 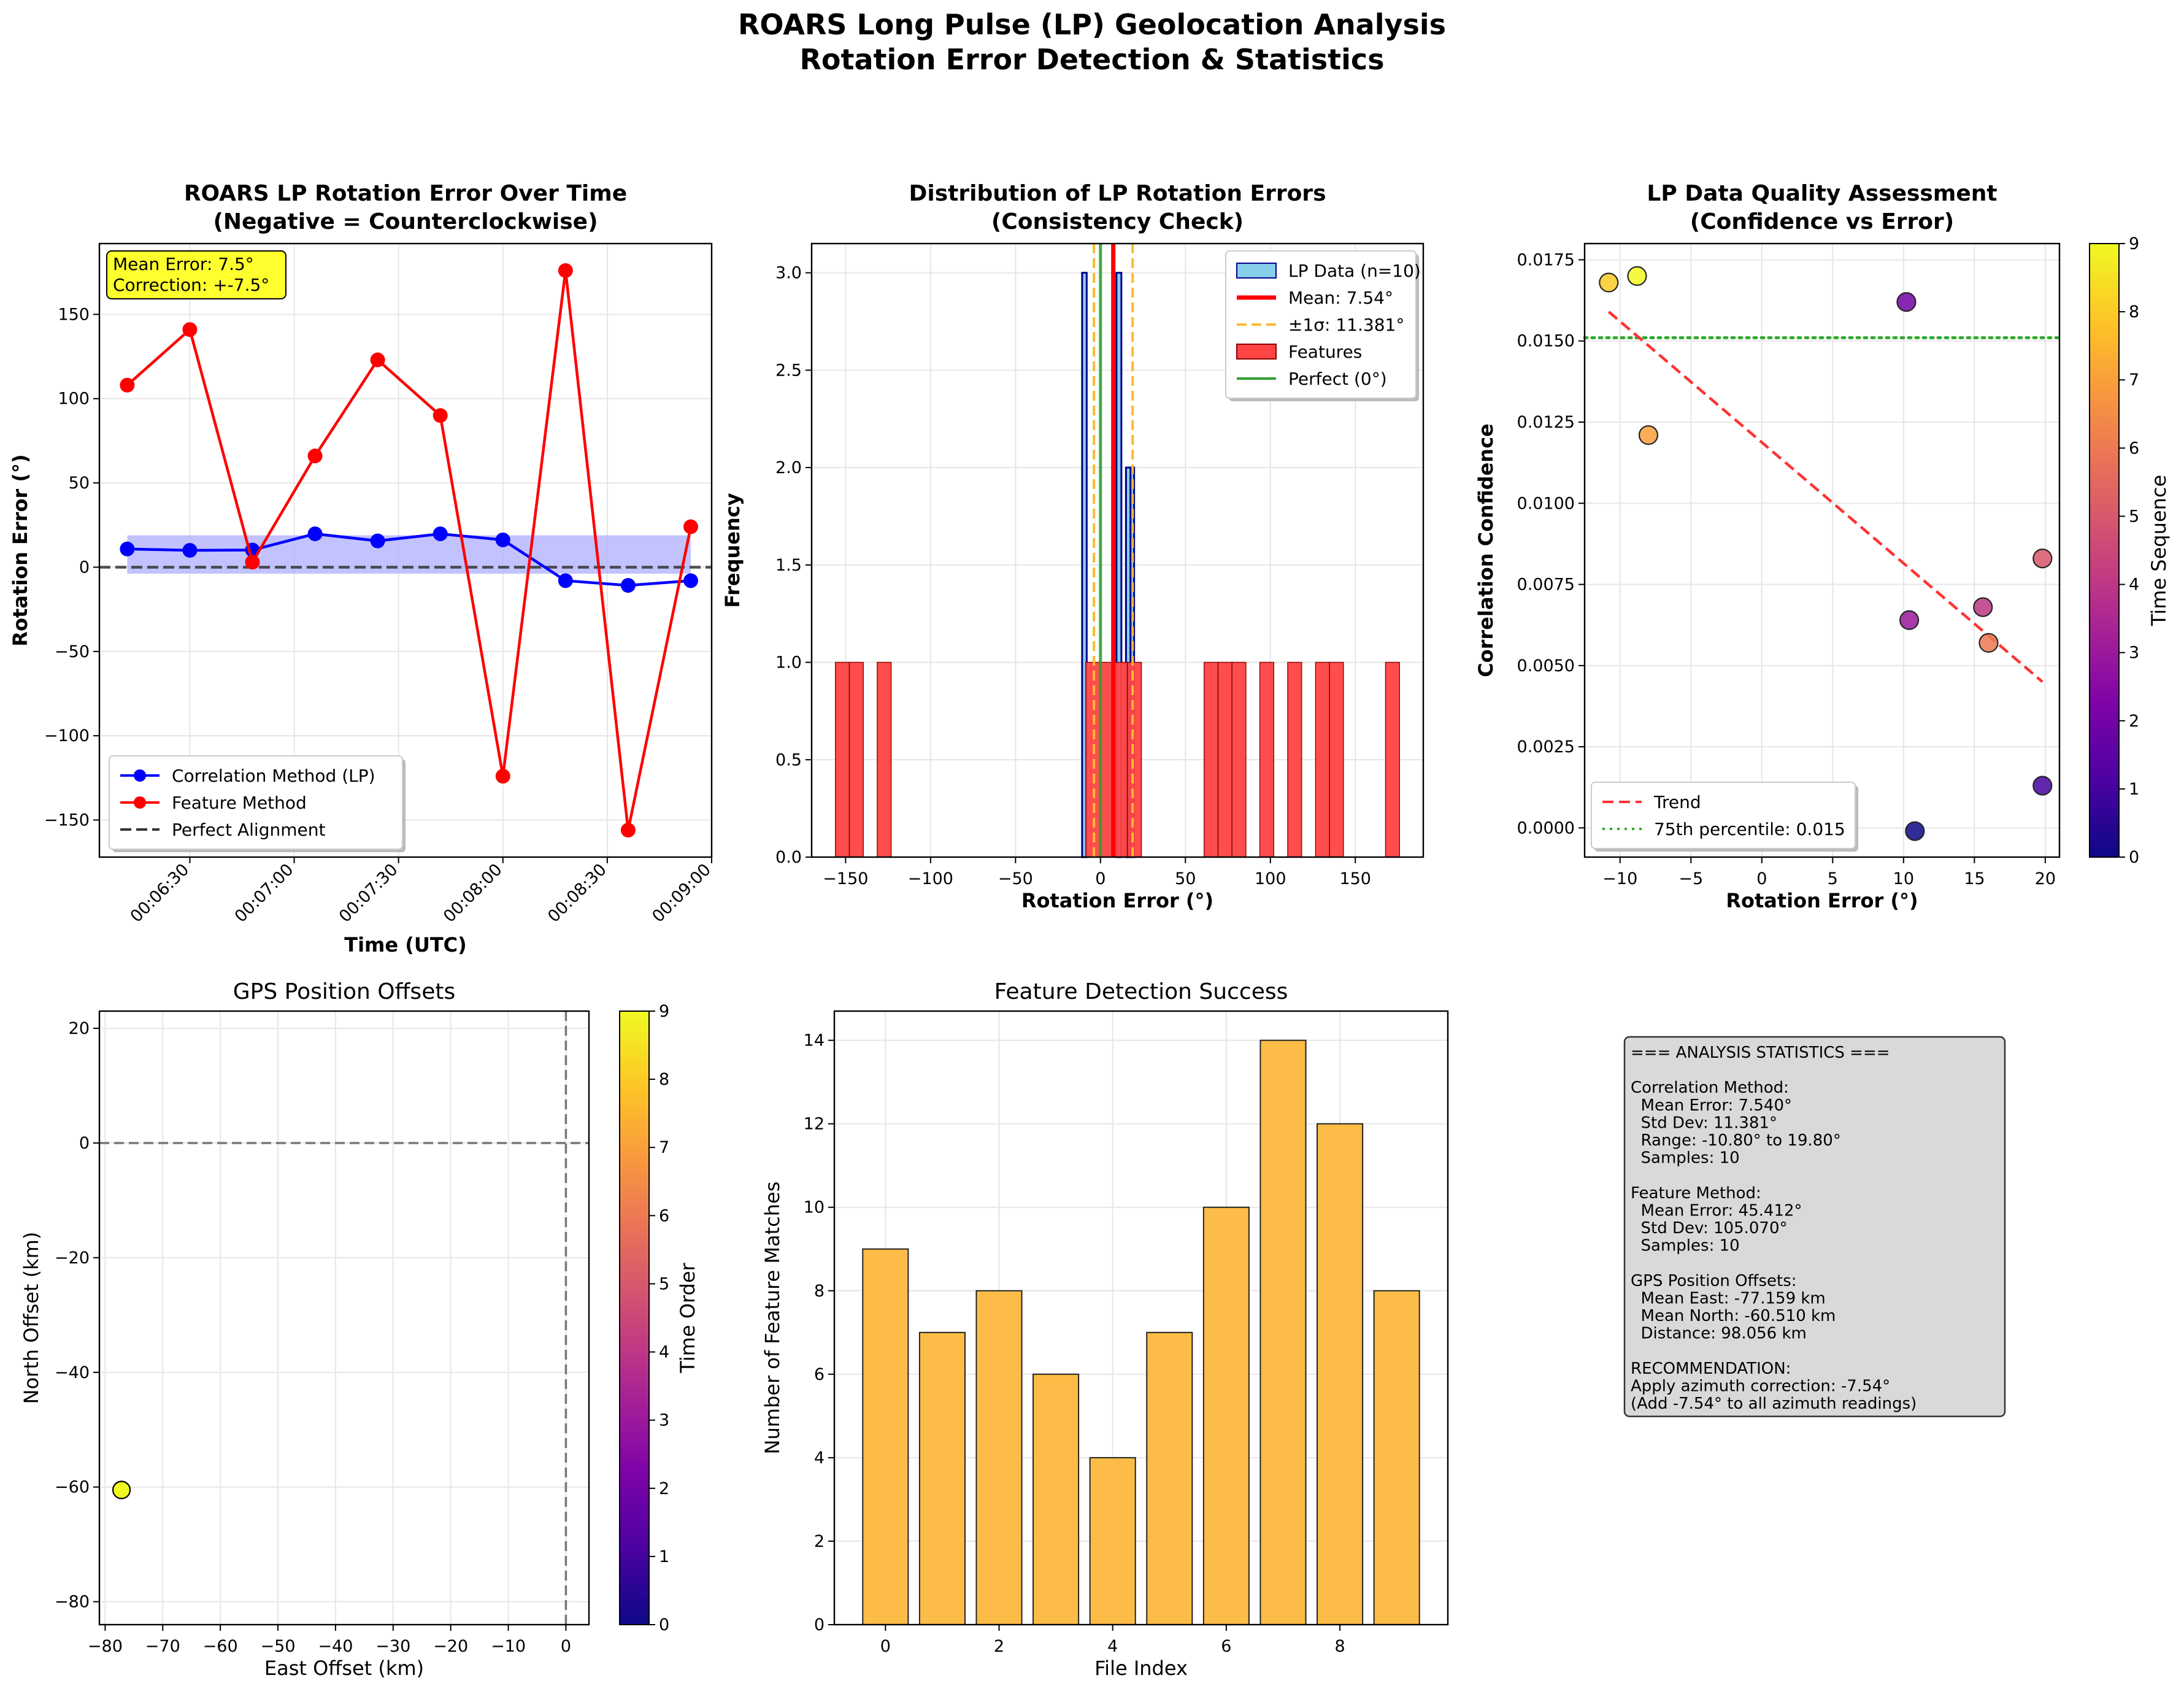 What do you see at coordinates (1112, 1647) in the screenshot?
I see `x-tick-label: 4` at bounding box center [1112, 1647].